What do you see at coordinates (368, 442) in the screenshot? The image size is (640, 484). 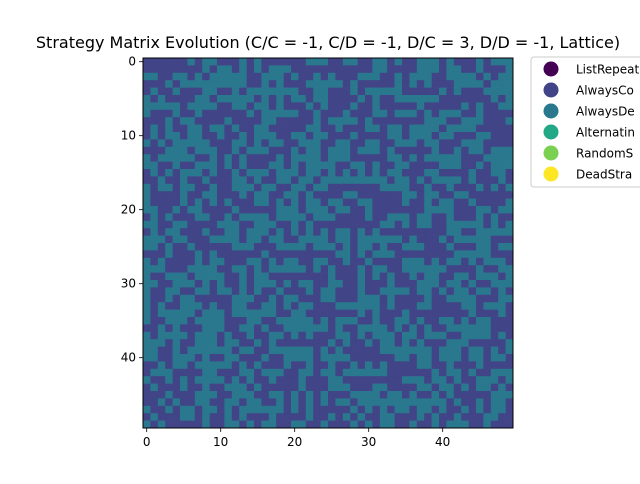 I see `x-tick-label: 30` at bounding box center [368, 442].